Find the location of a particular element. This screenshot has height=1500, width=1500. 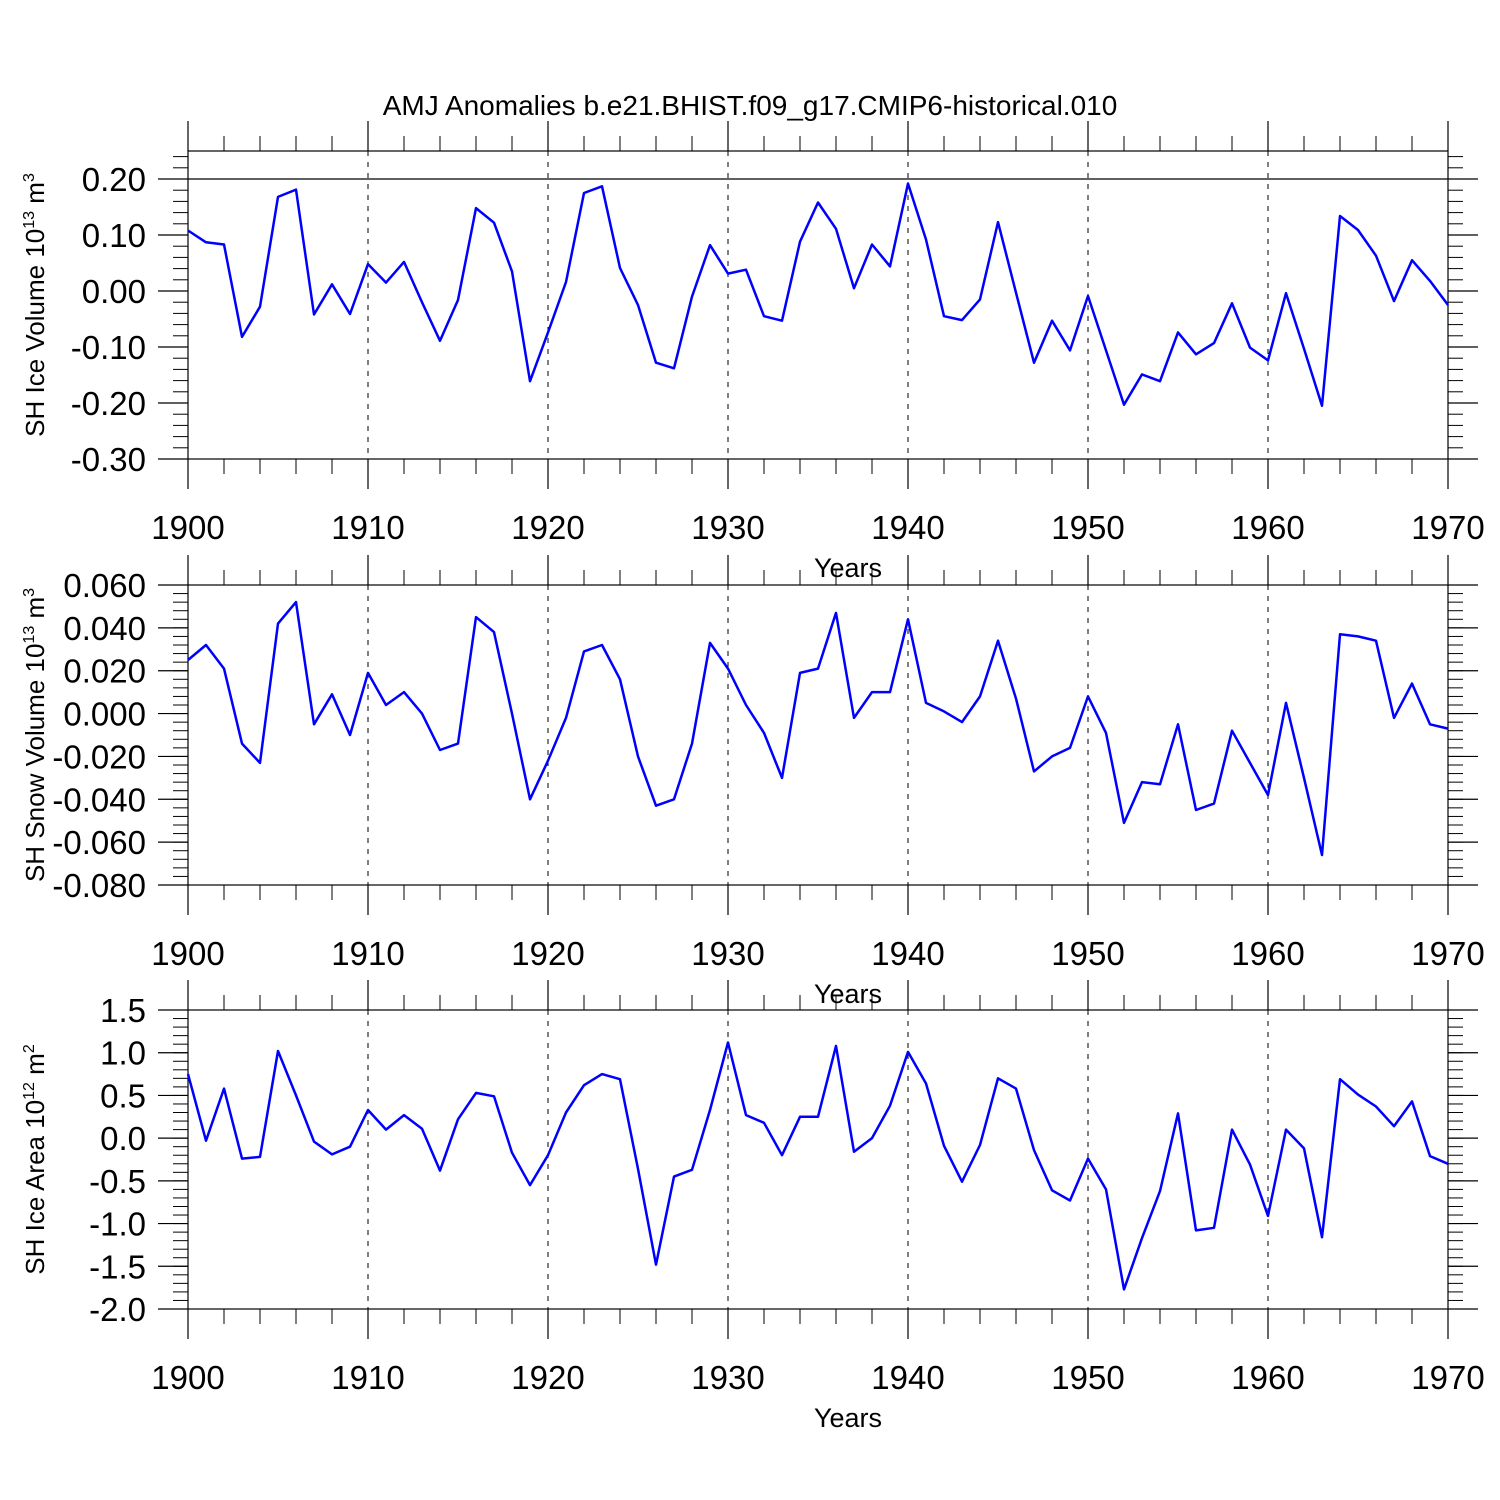

y-tick-label: -0.080 is located at coordinates (99, 885).